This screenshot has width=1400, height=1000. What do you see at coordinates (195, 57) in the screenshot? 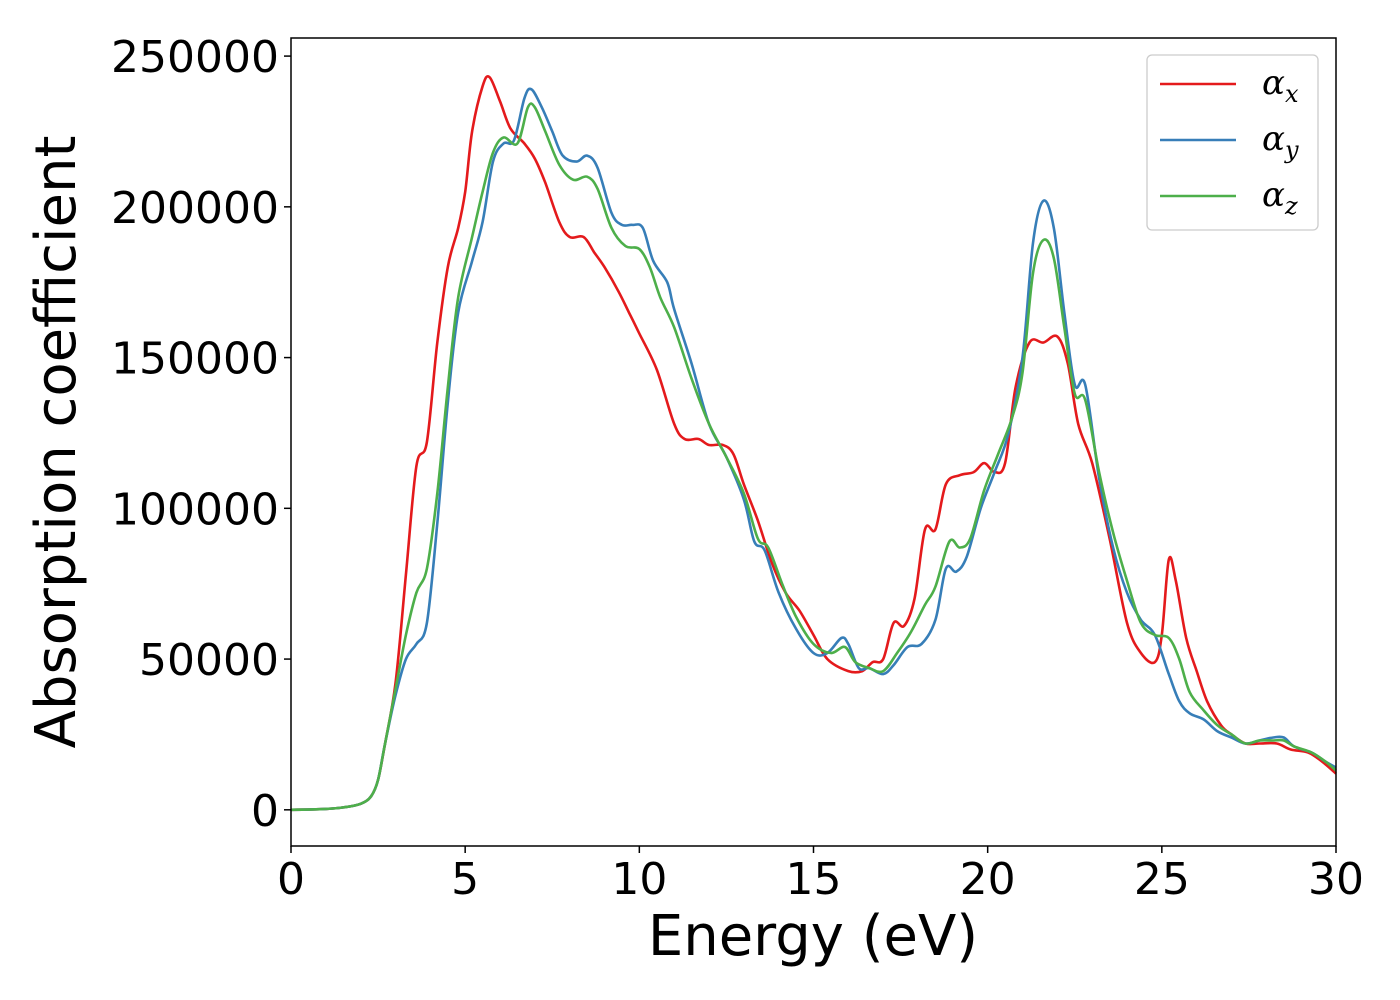
I see `y-tick-label: 250000` at bounding box center [195, 57].